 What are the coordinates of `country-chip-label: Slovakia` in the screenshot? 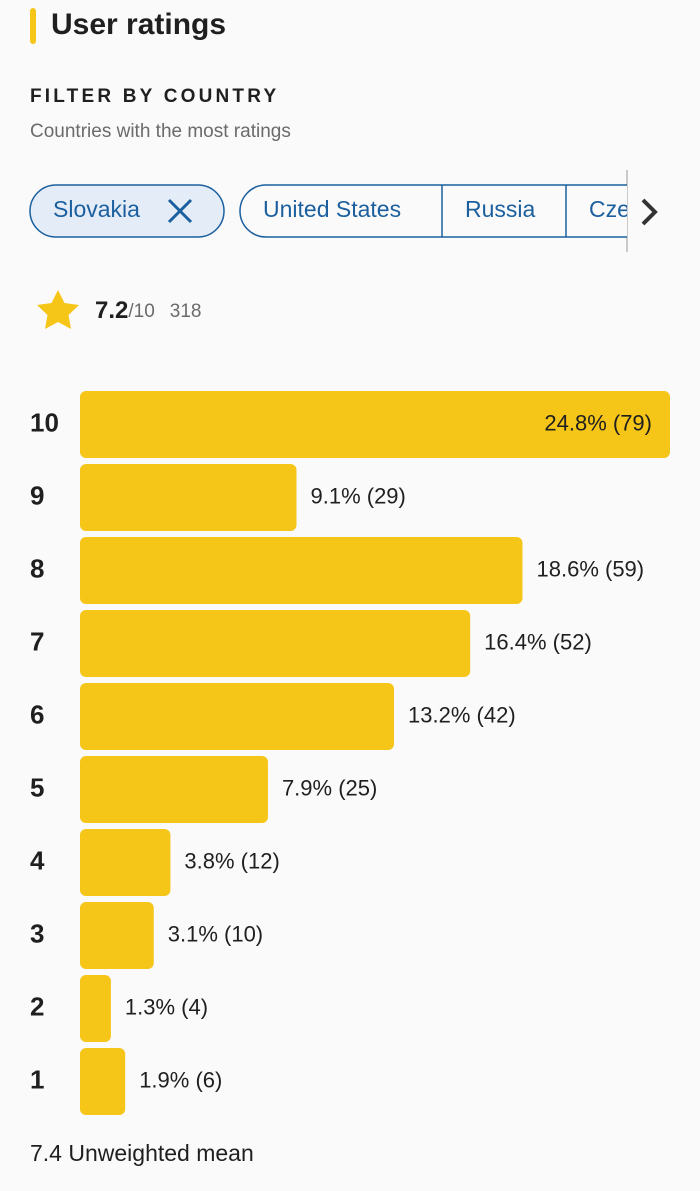 It's located at (96, 209).